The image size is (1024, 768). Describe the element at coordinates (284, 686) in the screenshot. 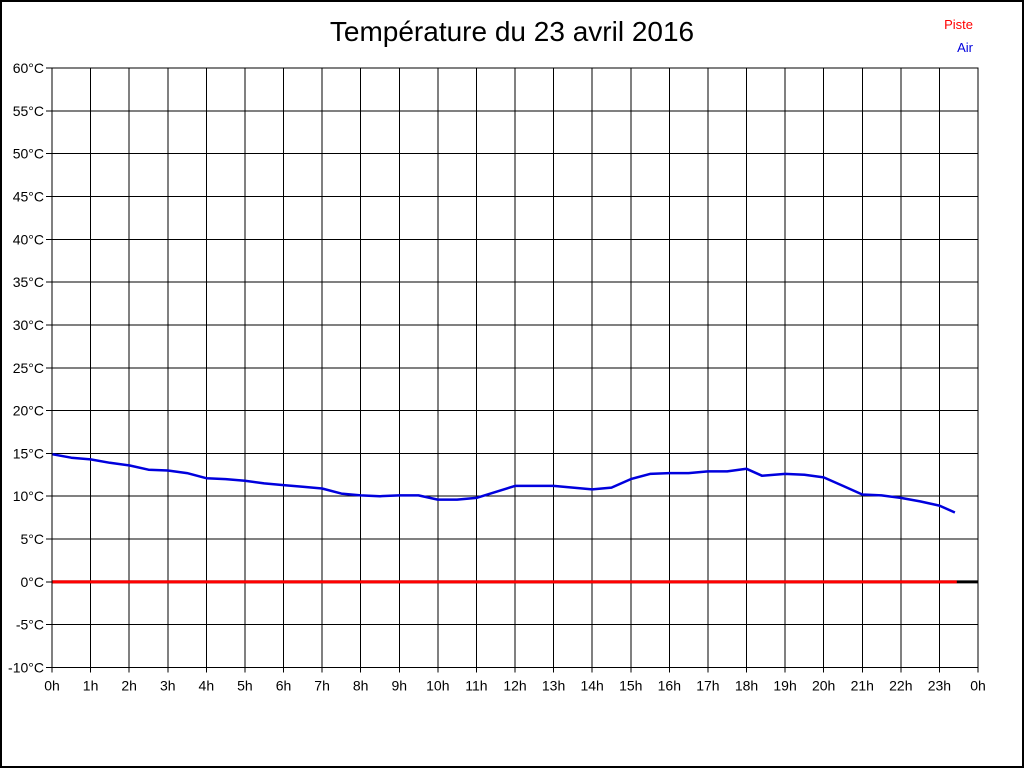

I see `x-tick-label: 6h` at that location.